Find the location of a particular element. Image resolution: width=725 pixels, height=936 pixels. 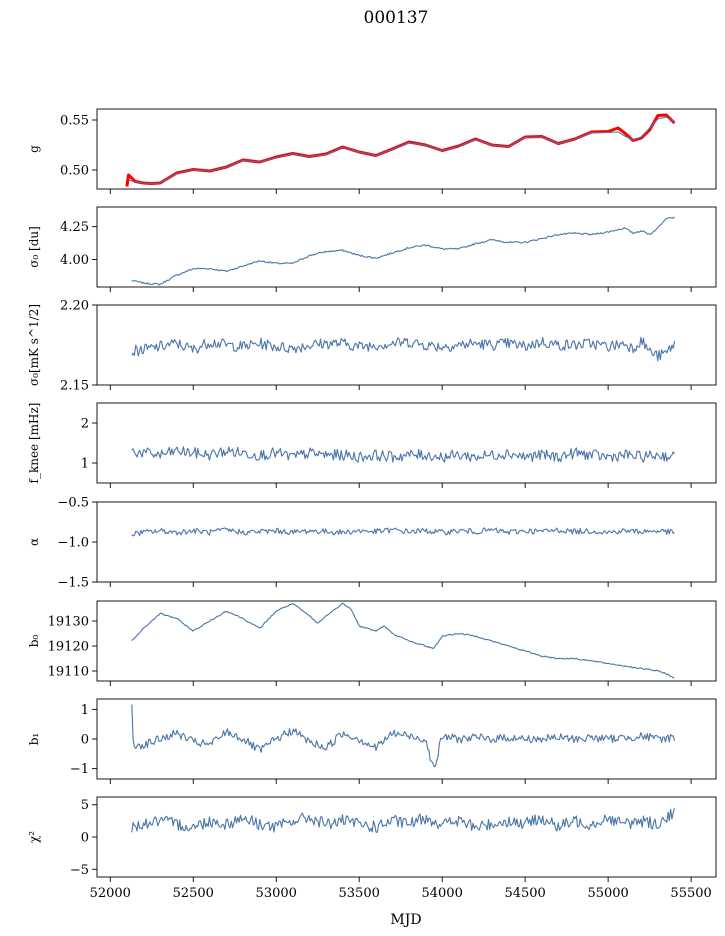

panel-alpha: −1.5 −1.0 −0.5 α is located at coordinates (372, 543).